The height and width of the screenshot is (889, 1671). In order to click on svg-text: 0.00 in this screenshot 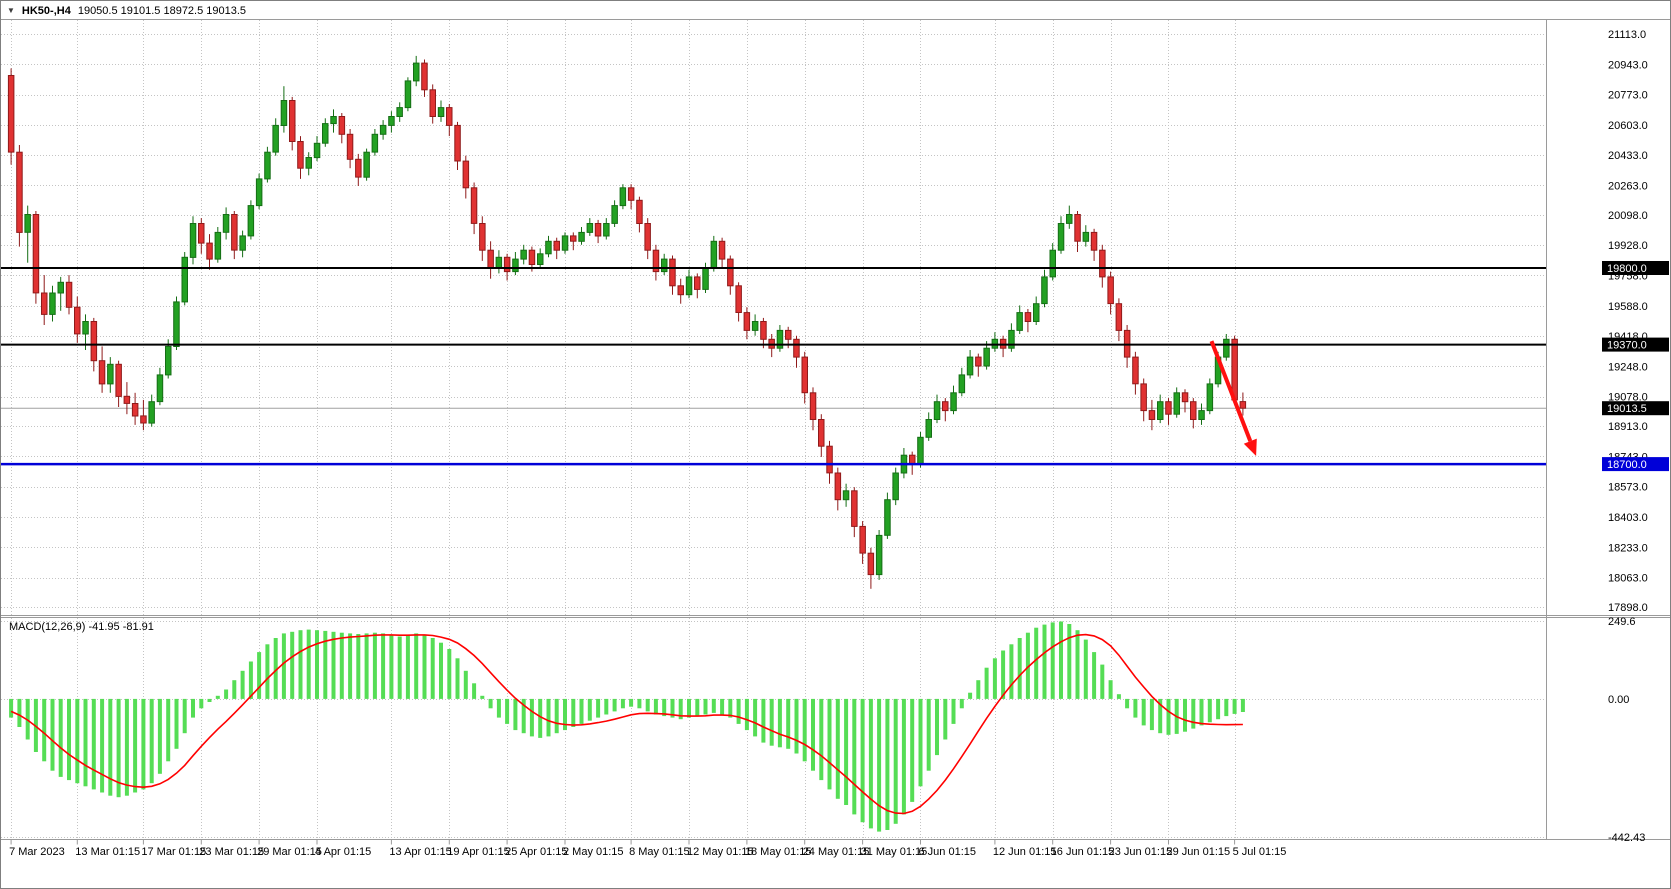, I will do `click(1618, 700)`.